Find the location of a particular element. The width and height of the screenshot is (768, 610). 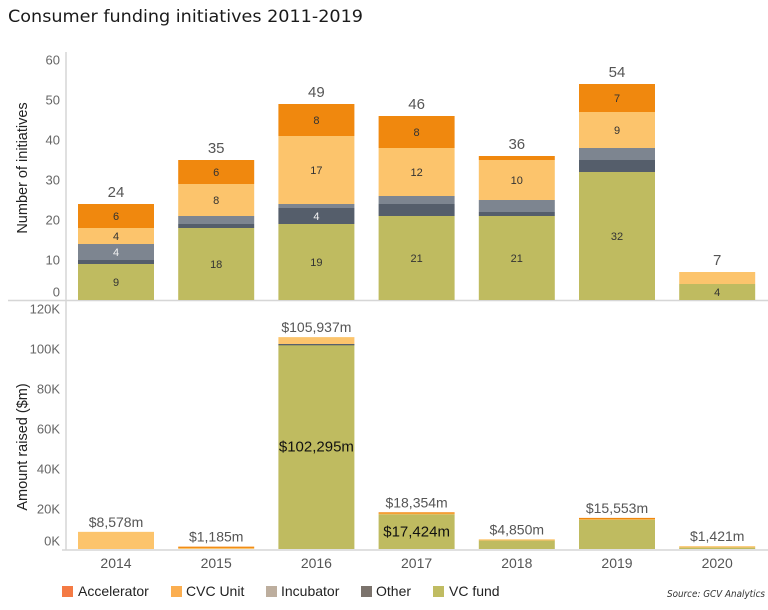

x-tick-label: 2016 is located at coordinates (316, 563).